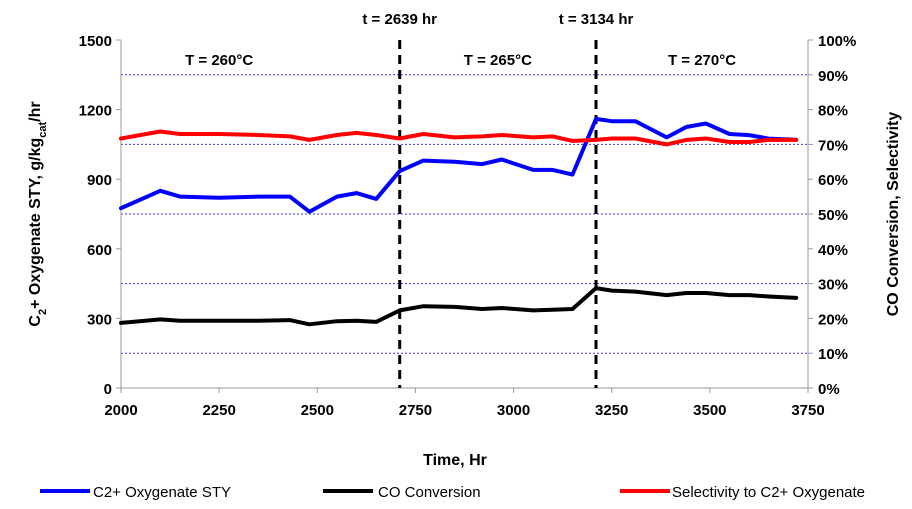 The width and height of the screenshot is (912, 509). I want to click on y-right-tick-label: 70%, so click(833, 145).